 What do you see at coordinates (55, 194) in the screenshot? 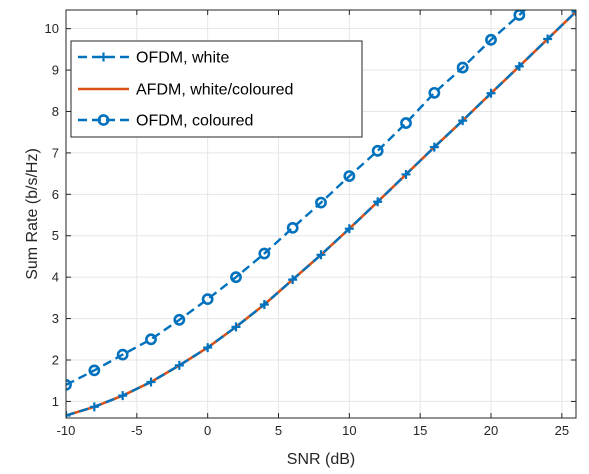
I see `y-tick-label: 6` at bounding box center [55, 194].